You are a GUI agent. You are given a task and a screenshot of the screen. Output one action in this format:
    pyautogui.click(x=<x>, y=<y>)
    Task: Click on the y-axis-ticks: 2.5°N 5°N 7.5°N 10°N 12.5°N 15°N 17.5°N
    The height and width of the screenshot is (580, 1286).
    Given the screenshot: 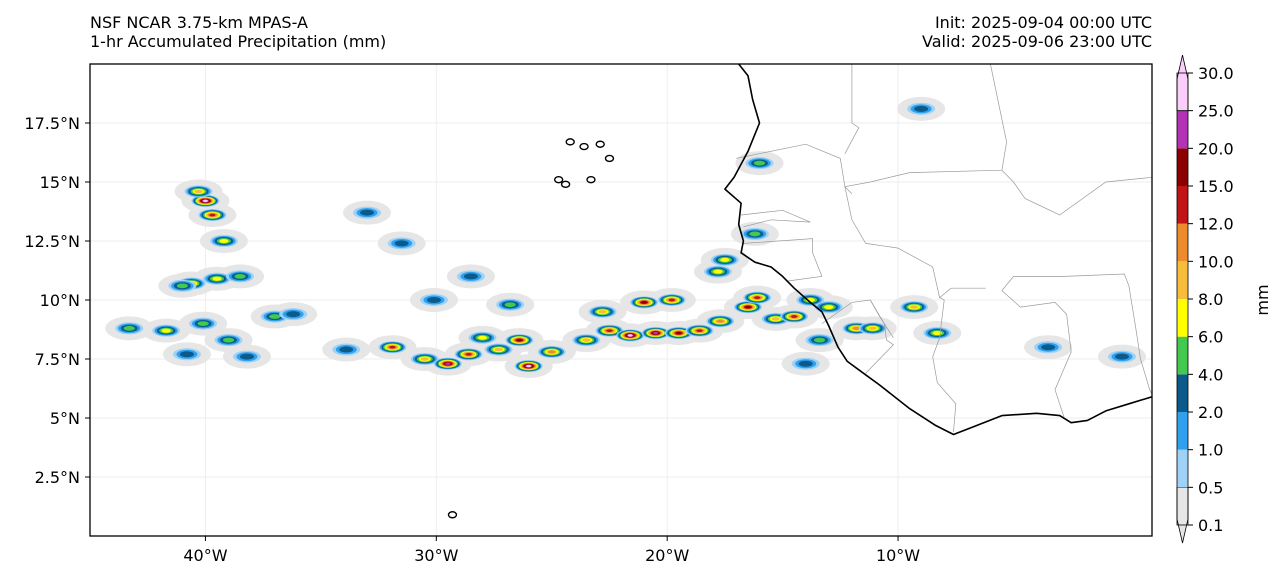 What is the action you would take?
    pyautogui.click(x=57, y=300)
    